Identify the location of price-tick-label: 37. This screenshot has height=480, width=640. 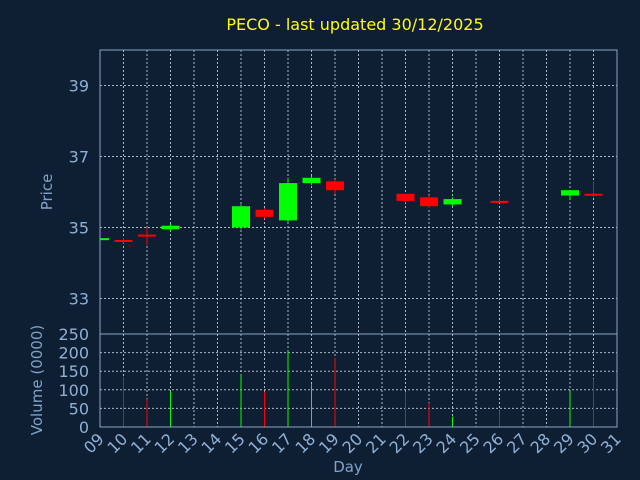
(79, 157).